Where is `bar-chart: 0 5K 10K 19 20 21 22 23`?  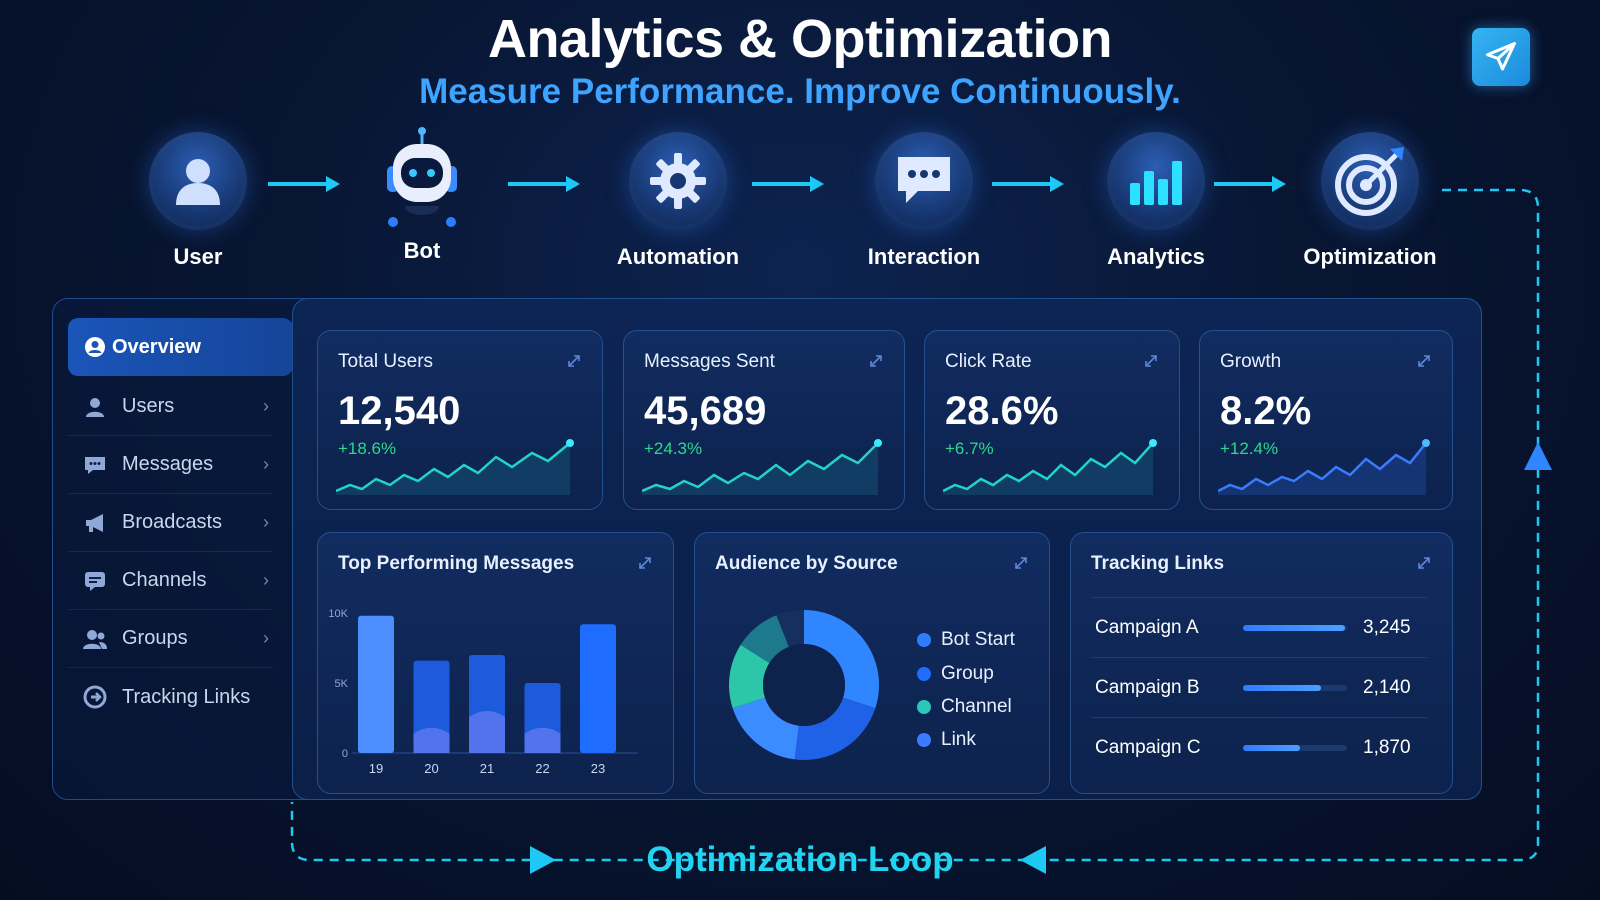
bar-chart: 0 5K 10K 19 20 21 22 23 is located at coordinates (483, 692).